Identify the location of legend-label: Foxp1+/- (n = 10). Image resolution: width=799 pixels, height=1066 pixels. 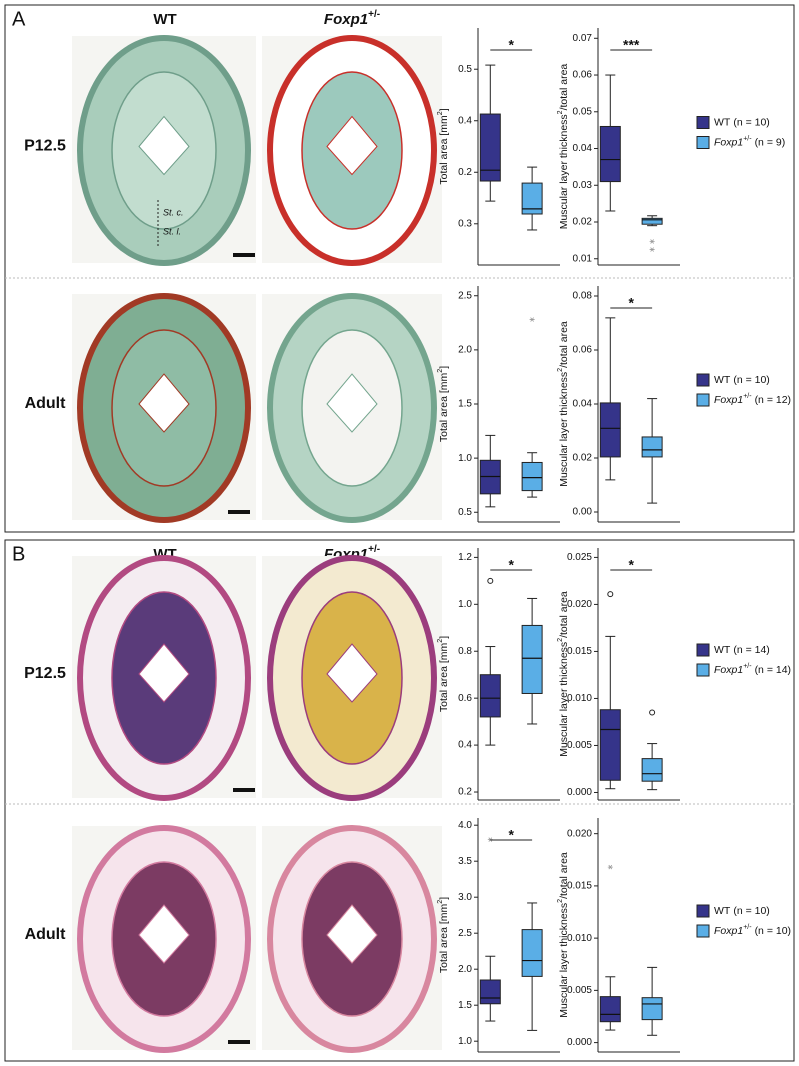
(752, 930).